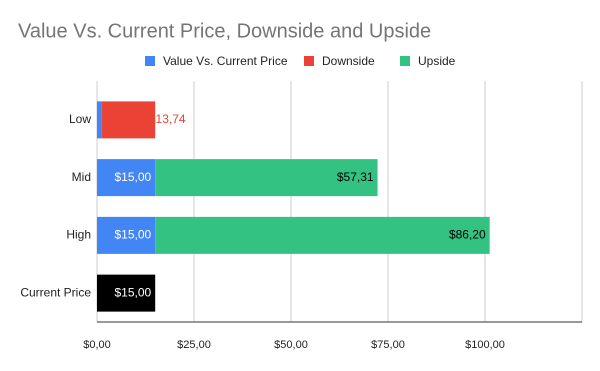 This screenshot has width=600, height=371. What do you see at coordinates (348, 61) in the screenshot?
I see `legend-label: Downside` at bounding box center [348, 61].